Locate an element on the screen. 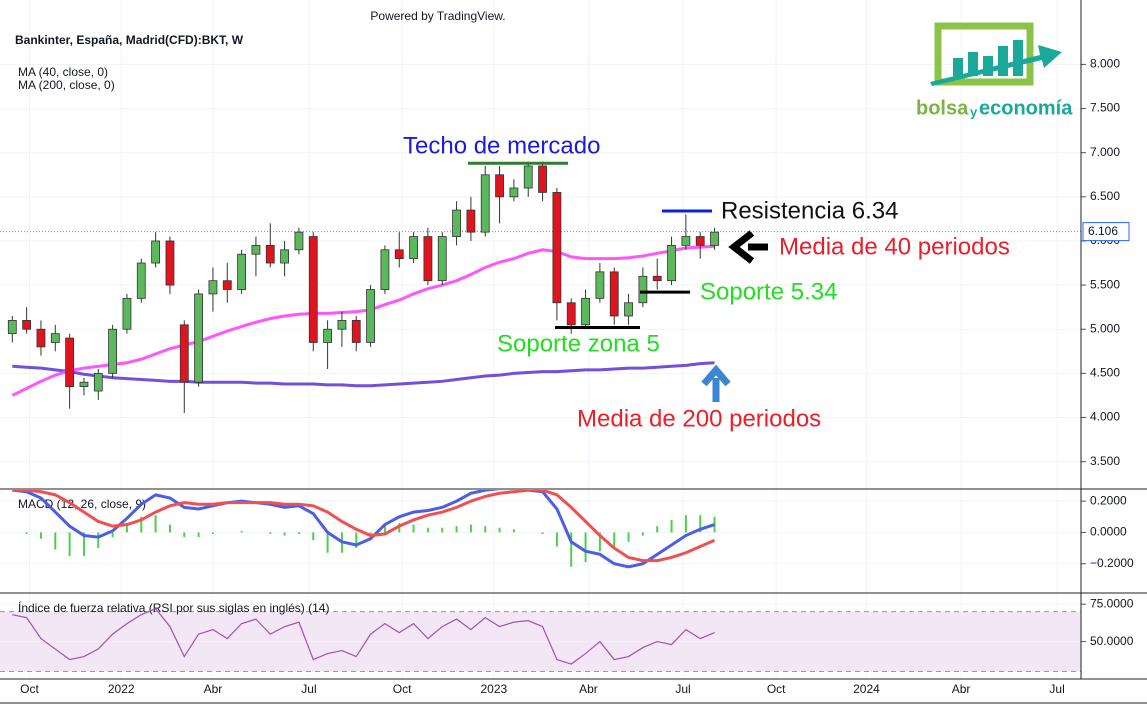 The width and height of the screenshot is (1147, 706). annotation: Soporte zona 5 is located at coordinates (578, 343).